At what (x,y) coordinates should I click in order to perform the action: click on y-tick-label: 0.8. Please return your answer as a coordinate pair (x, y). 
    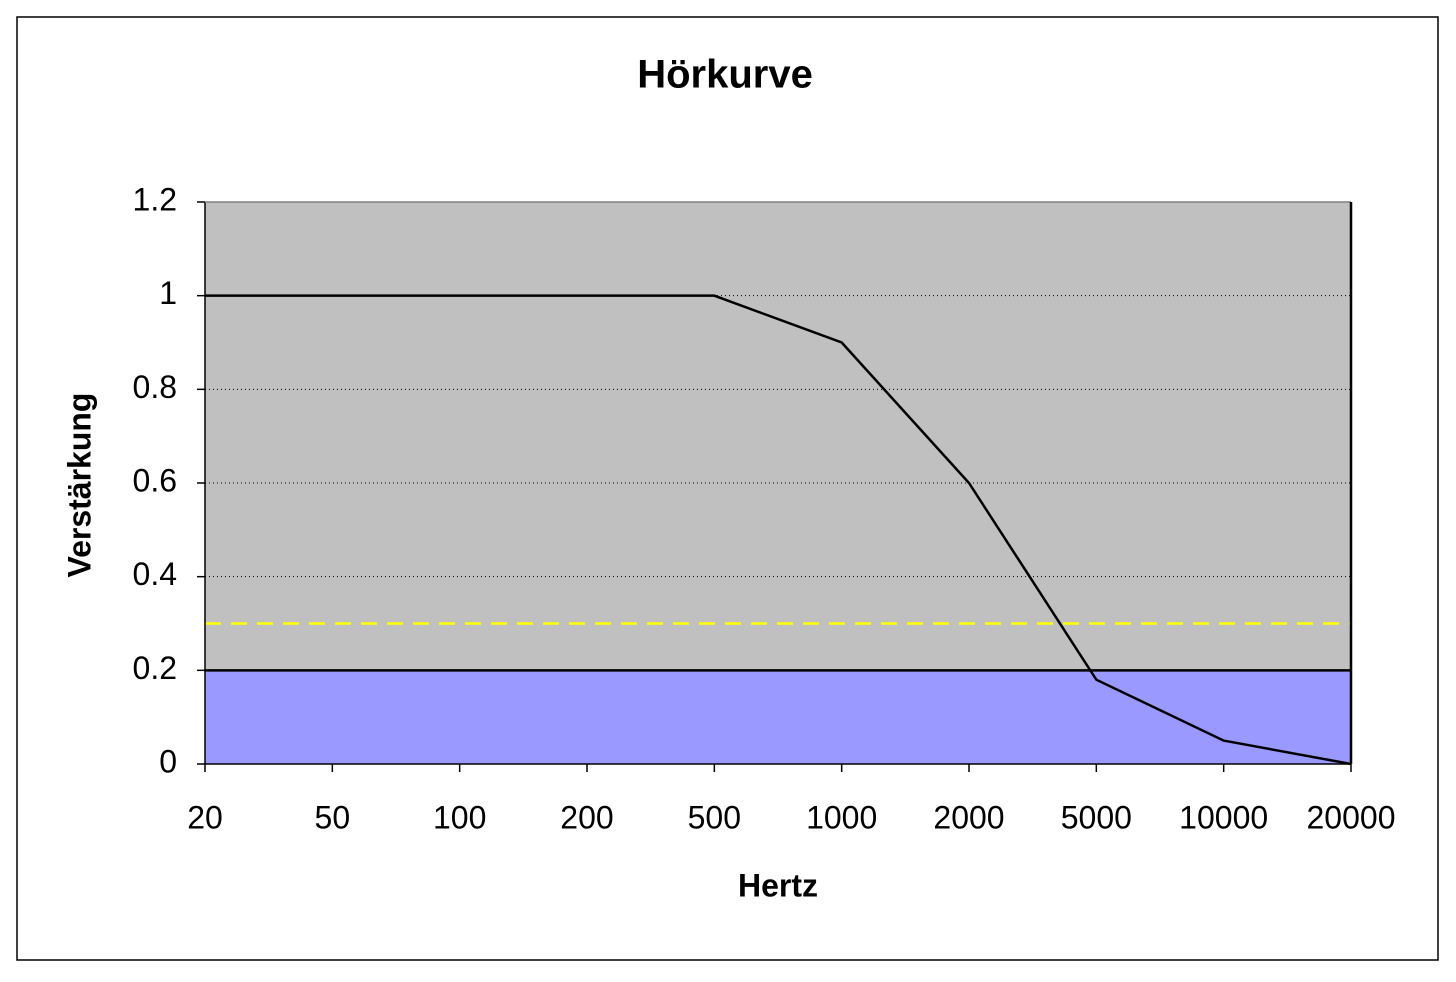
    Looking at the image, I should click on (155, 387).